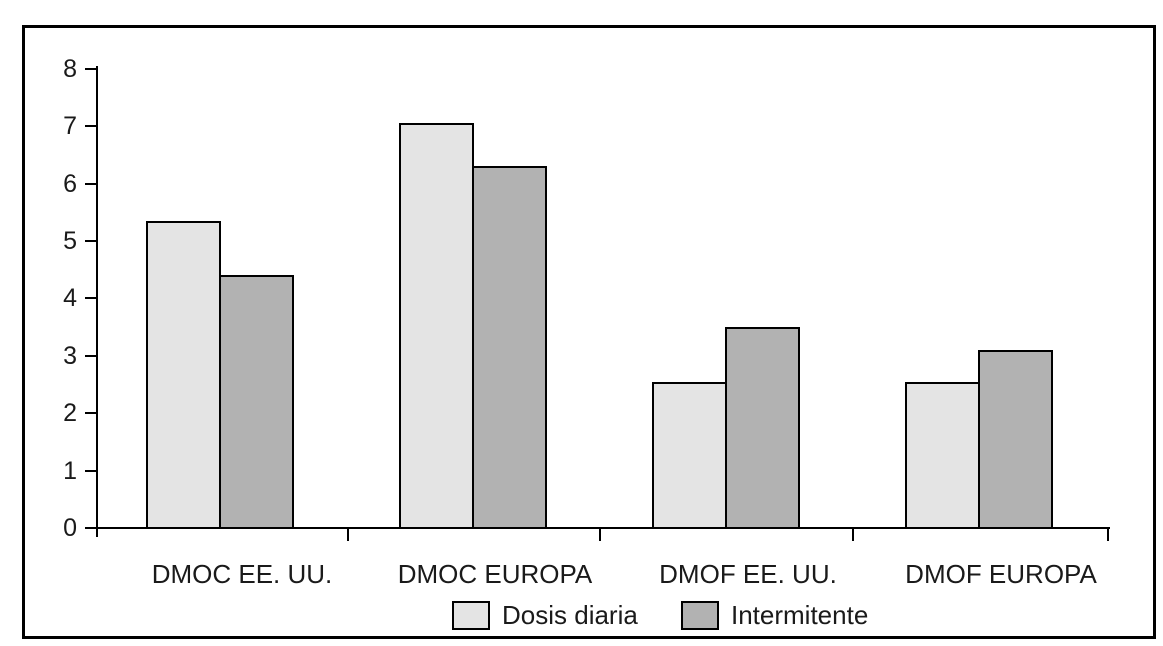 The height and width of the screenshot is (646, 1163). I want to click on x-category-label-dmof-ee-uu: DMOF EE. UU., so click(748, 574).